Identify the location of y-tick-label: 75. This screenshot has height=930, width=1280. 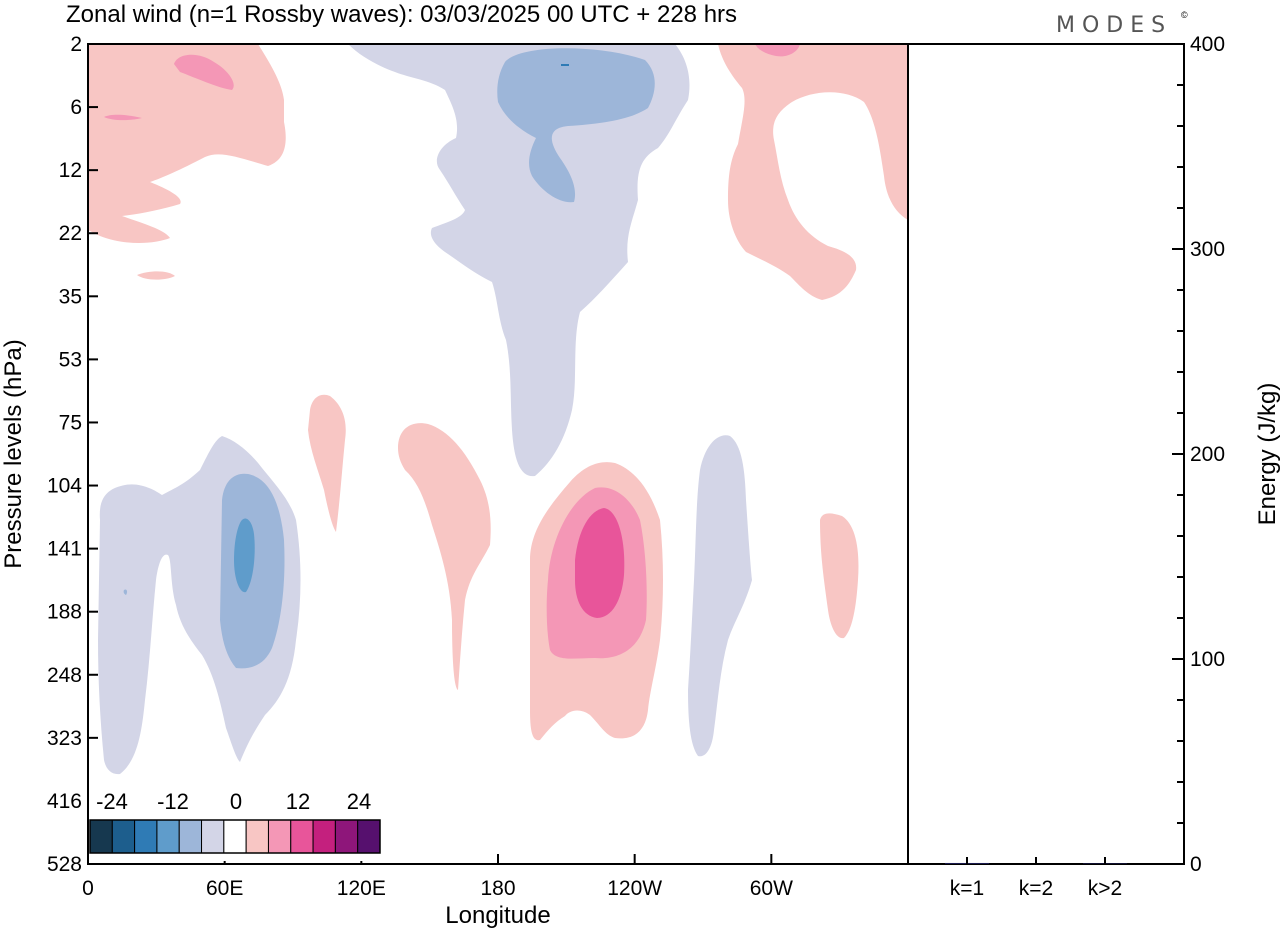
(70, 422).